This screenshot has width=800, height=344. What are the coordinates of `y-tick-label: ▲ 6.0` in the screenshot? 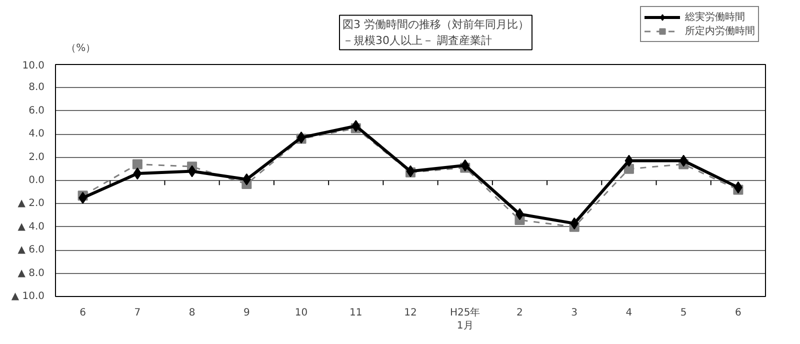 It's located at (31, 250).